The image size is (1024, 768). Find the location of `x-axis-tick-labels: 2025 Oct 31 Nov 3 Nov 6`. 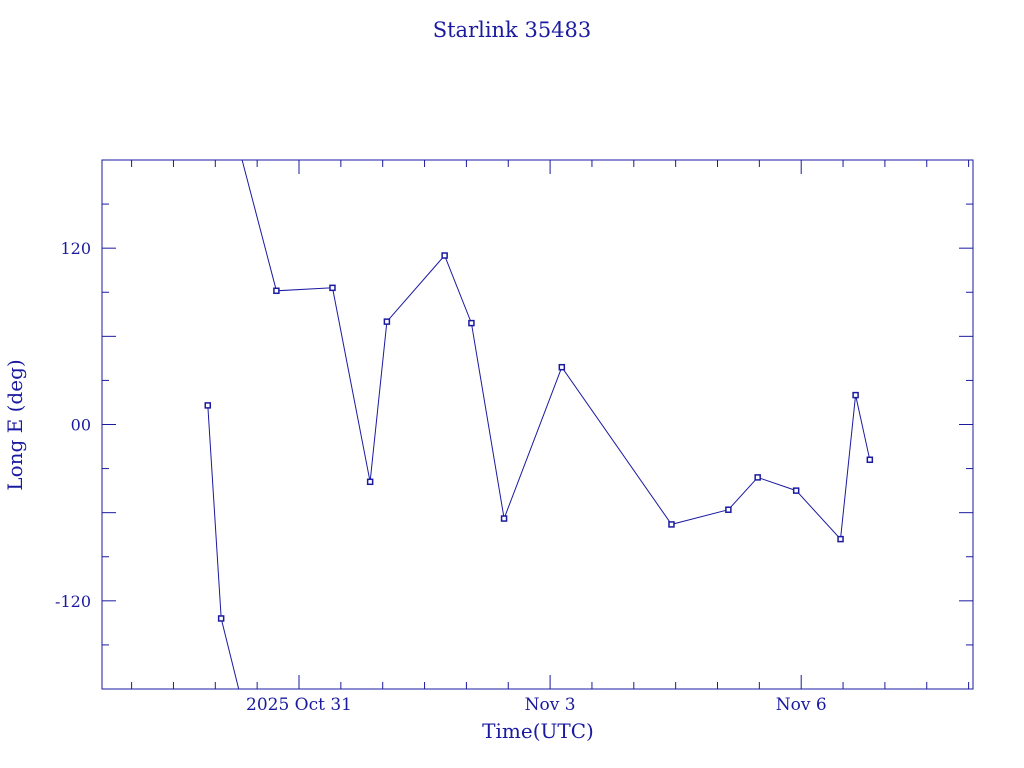

x-axis-tick-labels: 2025 Oct 31 Nov 3 Nov 6 is located at coordinates (536, 705).